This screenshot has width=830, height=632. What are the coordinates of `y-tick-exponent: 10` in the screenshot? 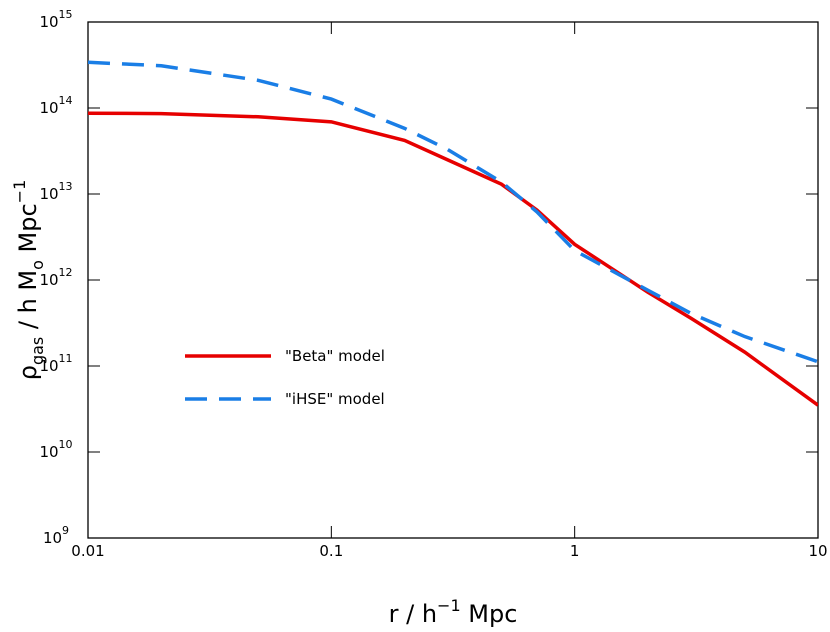 It's located at (66, 444).